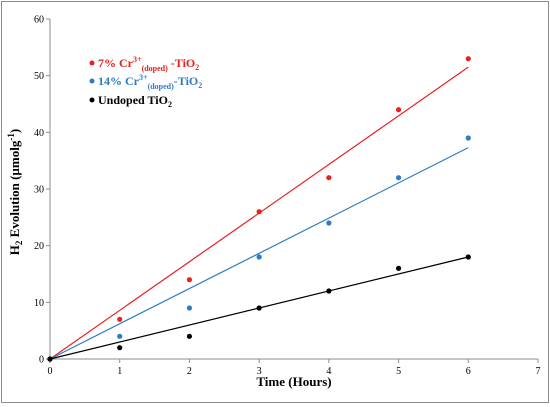 Image resolution: width=550 pixels, height=407 pixels. Describe the element at coordinates (50, 371) in the screenshot. I see `x-tick-label-0: 0` at that location.